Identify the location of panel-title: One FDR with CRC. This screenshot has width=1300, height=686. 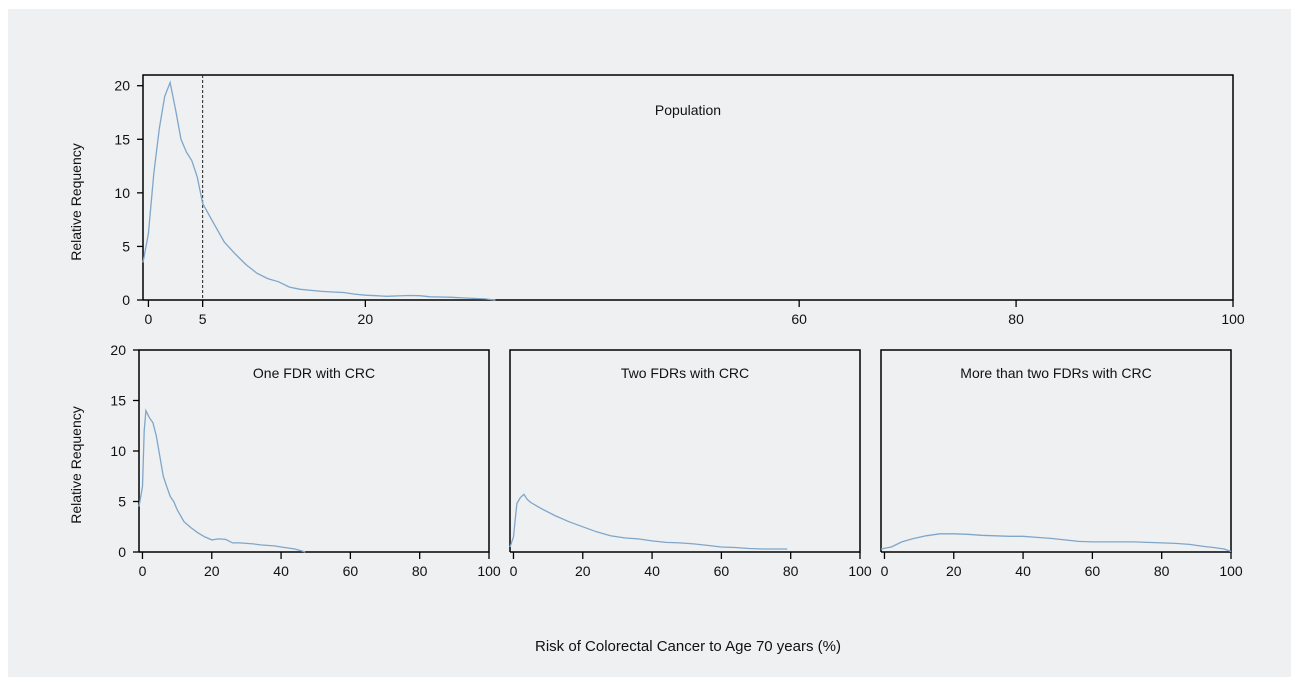
(314, 373).